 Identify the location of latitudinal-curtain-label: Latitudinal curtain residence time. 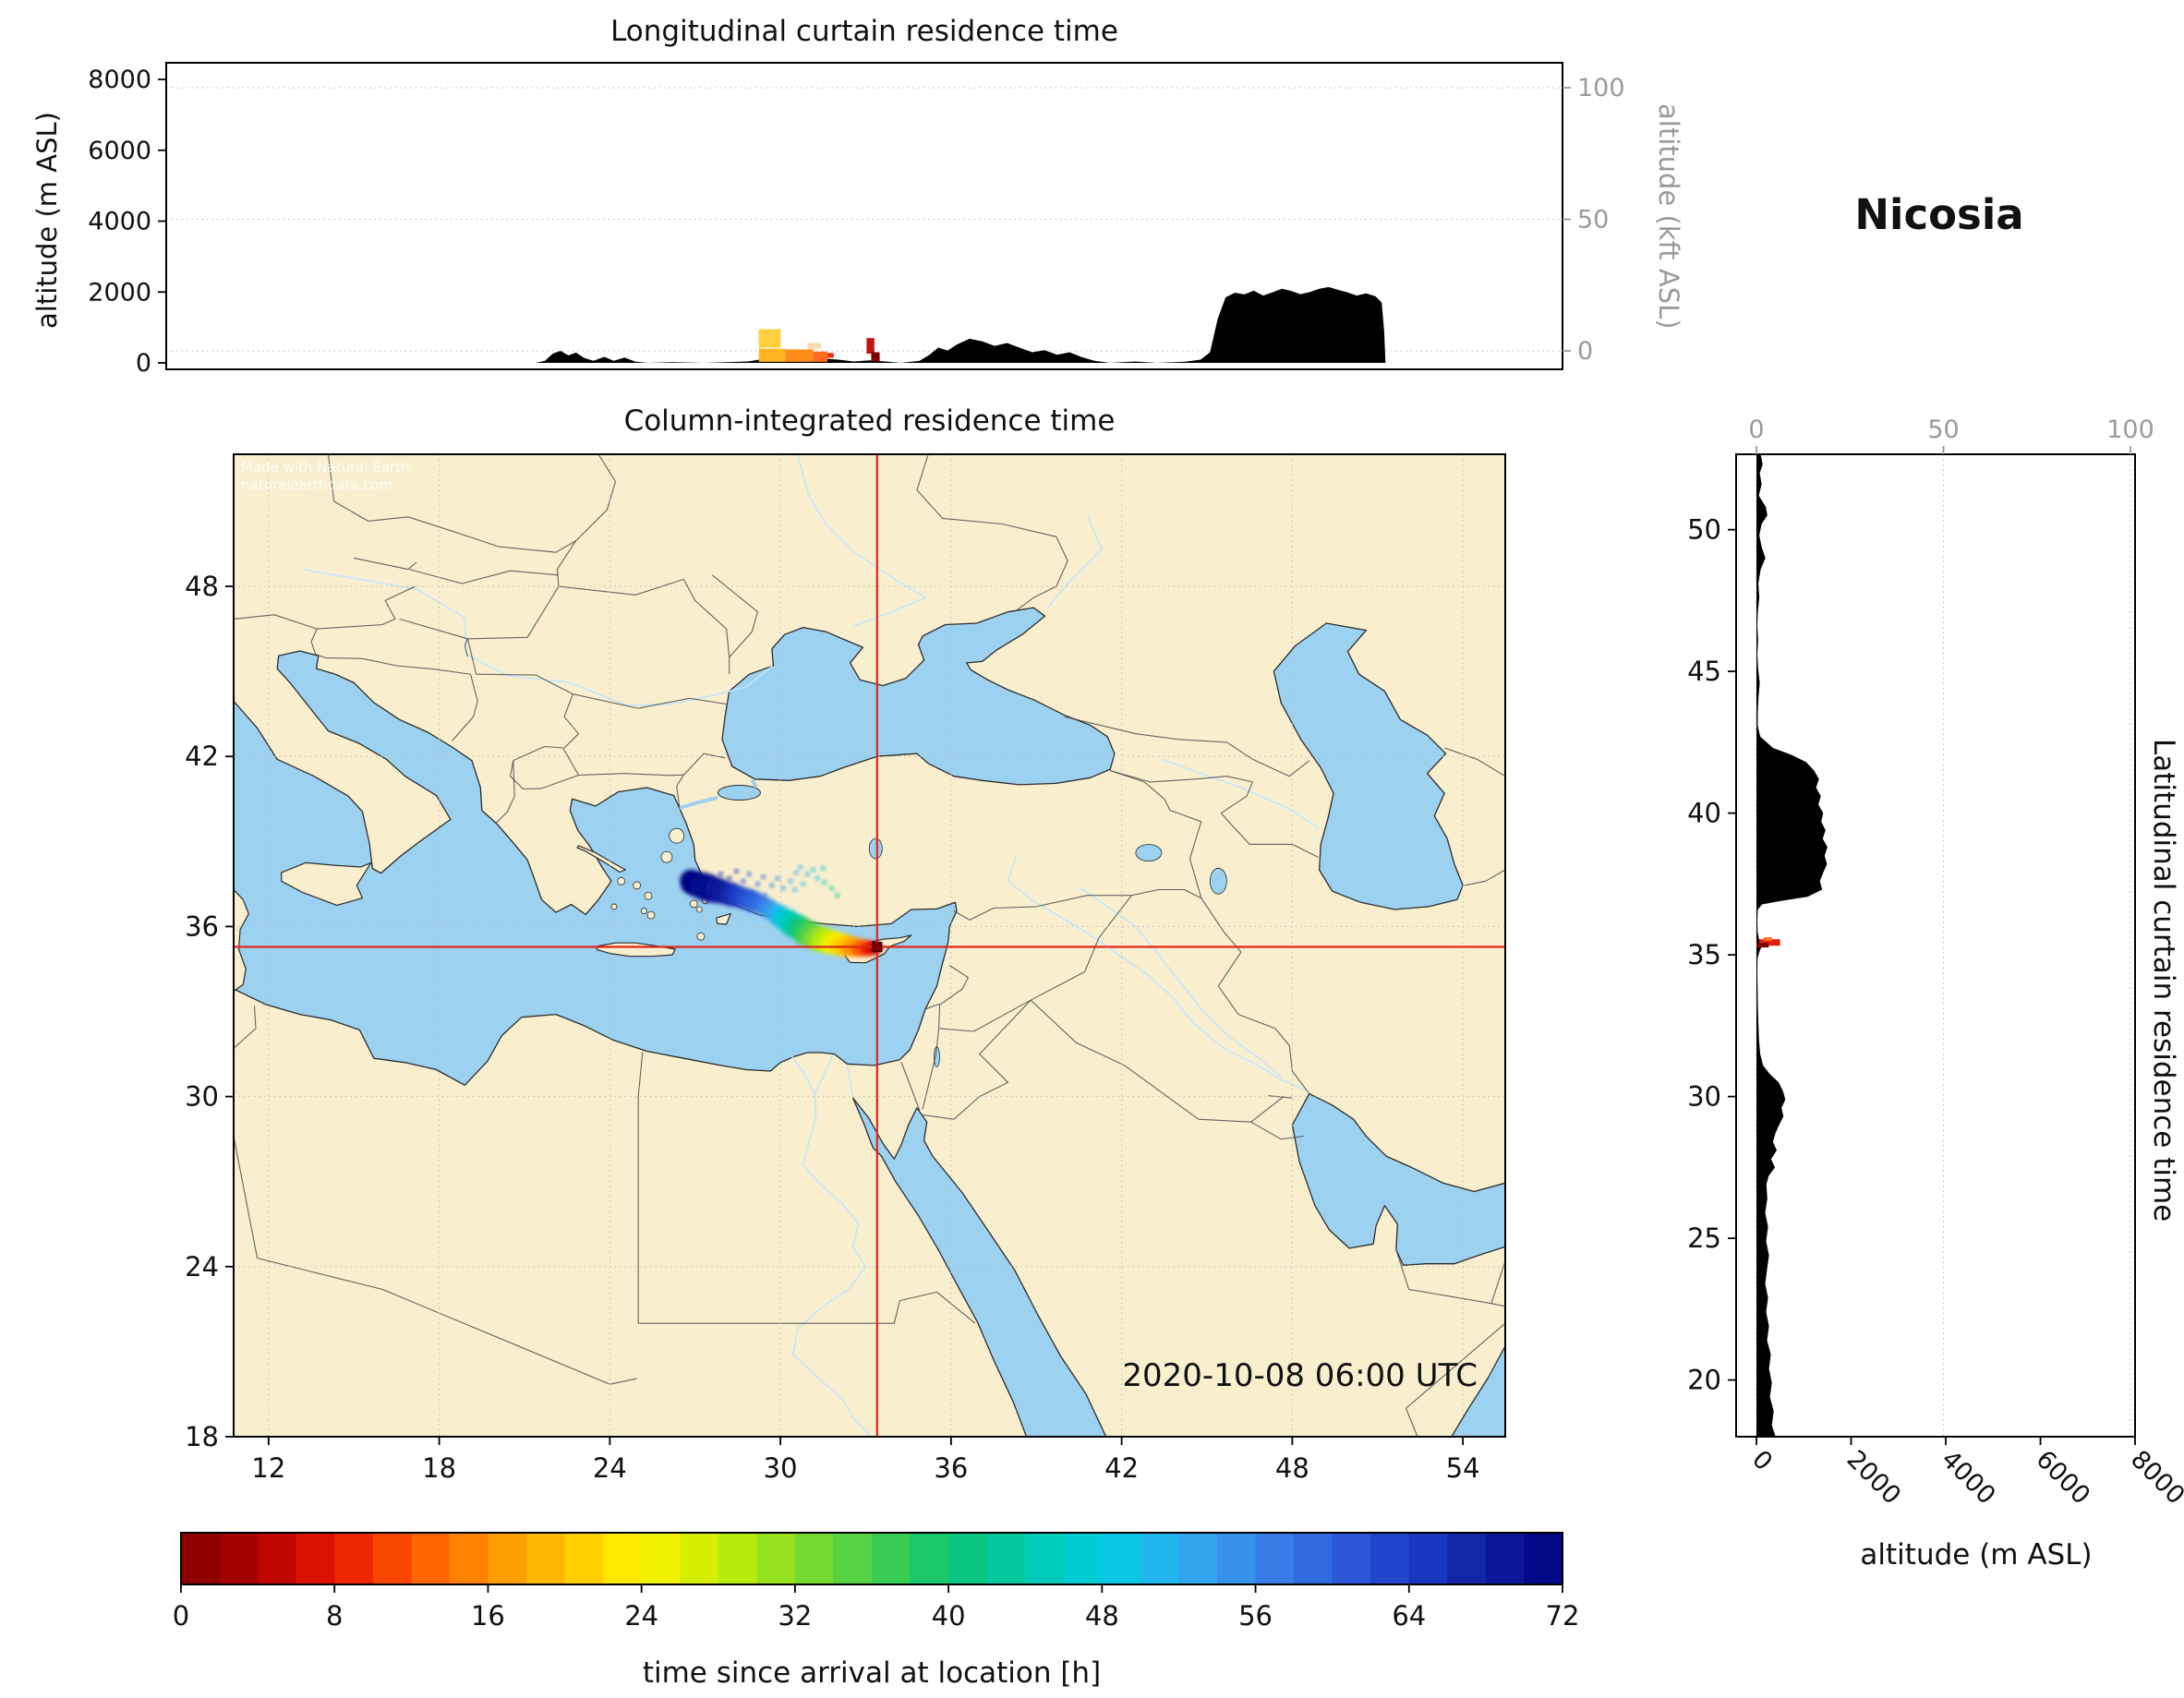
(2163, 980).